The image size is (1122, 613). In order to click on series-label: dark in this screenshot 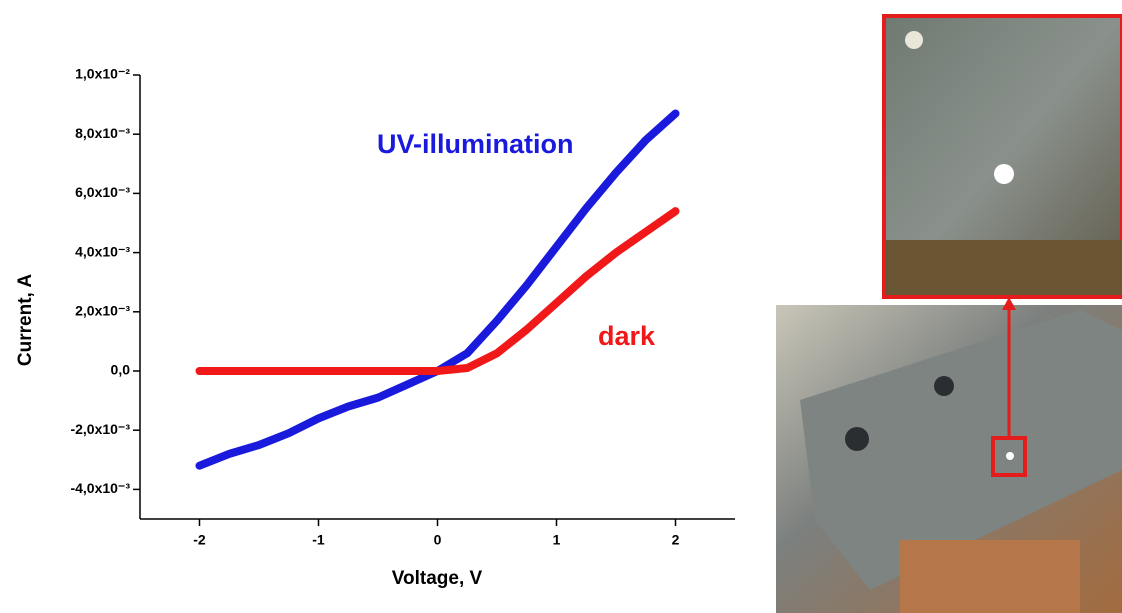, I will do `click(627, 336)`.